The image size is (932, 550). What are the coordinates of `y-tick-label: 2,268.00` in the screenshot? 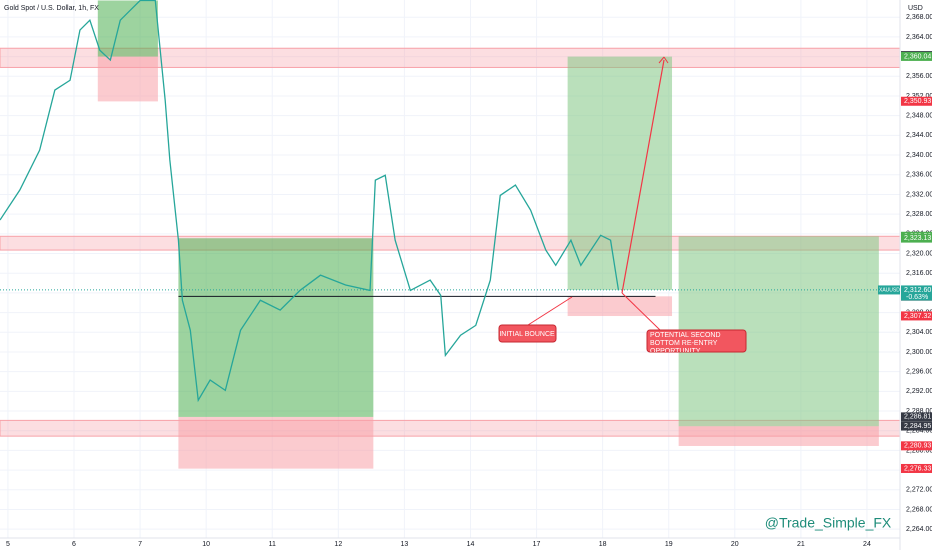 It's located at (919, 509).